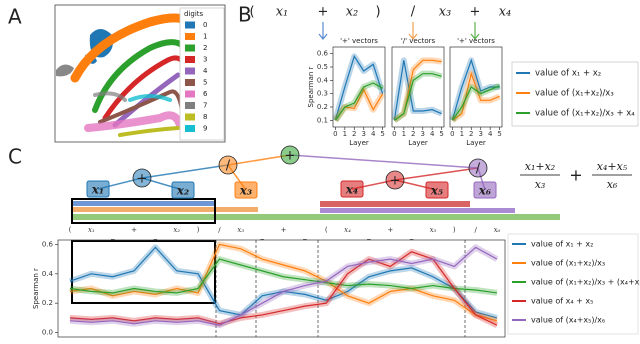  I want to click on legend-label: 7, so click(205, 106).